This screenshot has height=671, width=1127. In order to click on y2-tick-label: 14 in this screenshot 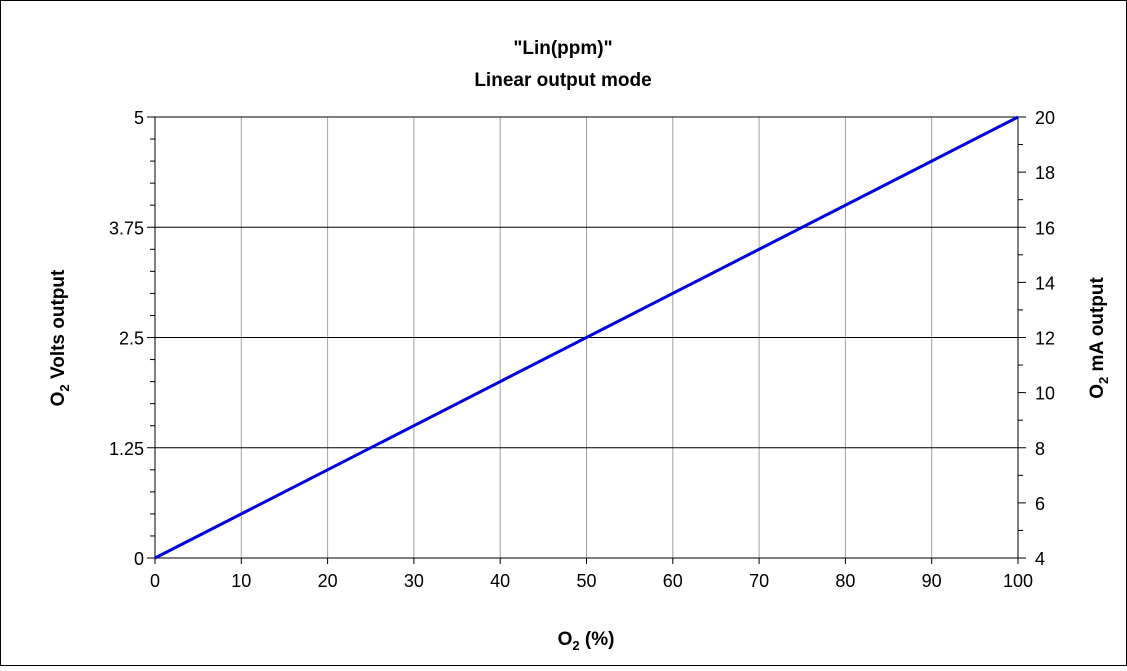, I will do `click(1045, 283)`.